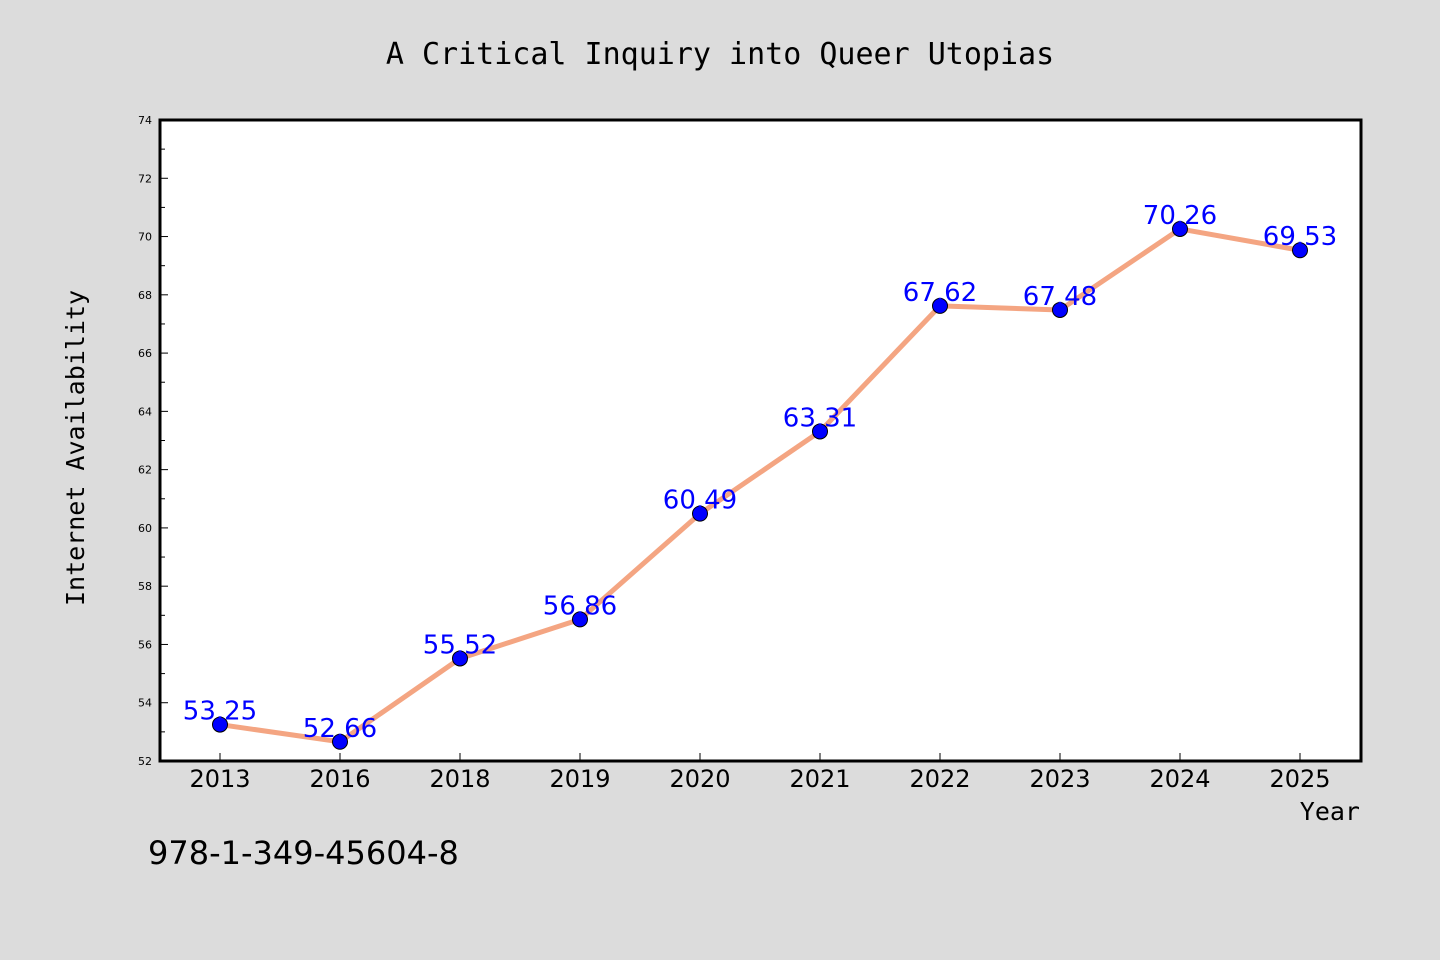  I want to click on x-tick-label: 2018, so click(459, 779).